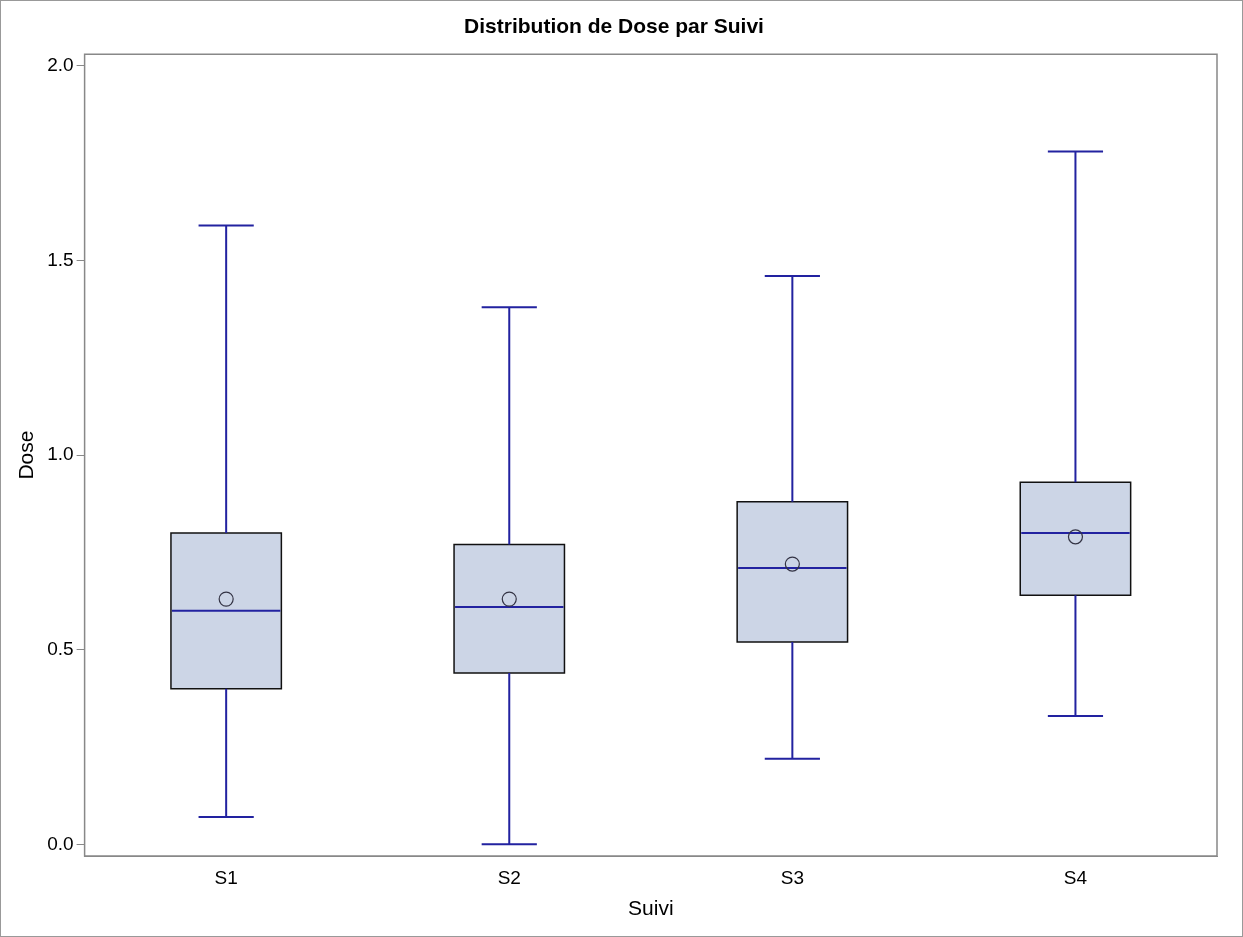 The height and width of the screenshot is (937, 1243). I want to click on x-tick-label: S4, so click(1075, 877).